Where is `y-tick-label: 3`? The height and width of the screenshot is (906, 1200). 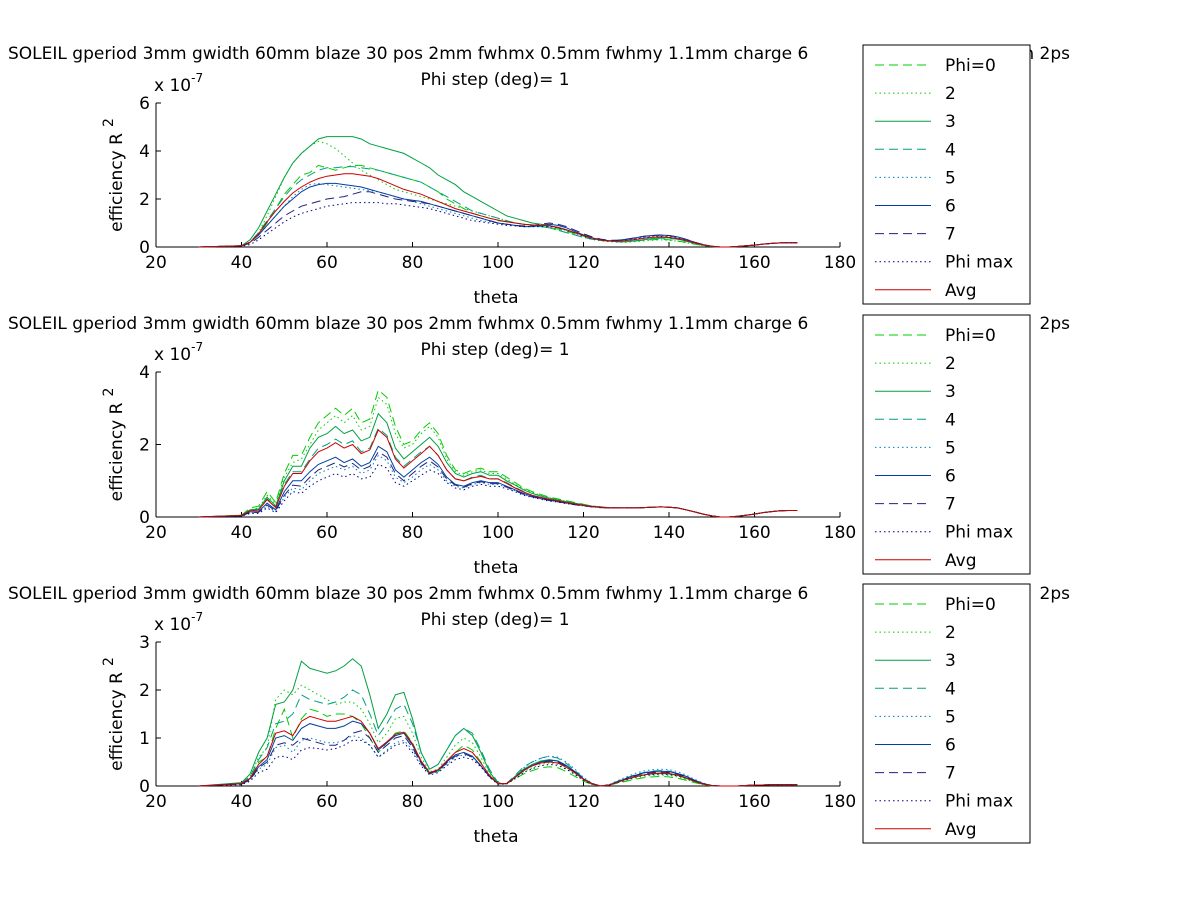
y-tick-label: 3 is located at coordinates (144, 643).